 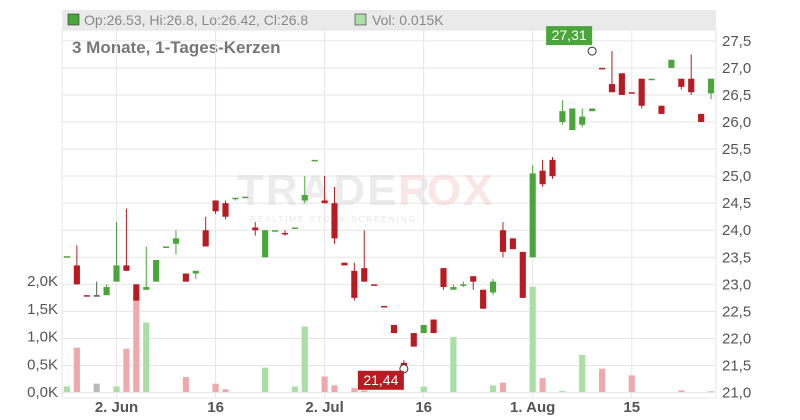 I want to click on marker-dot, so click(x=592, y=51).